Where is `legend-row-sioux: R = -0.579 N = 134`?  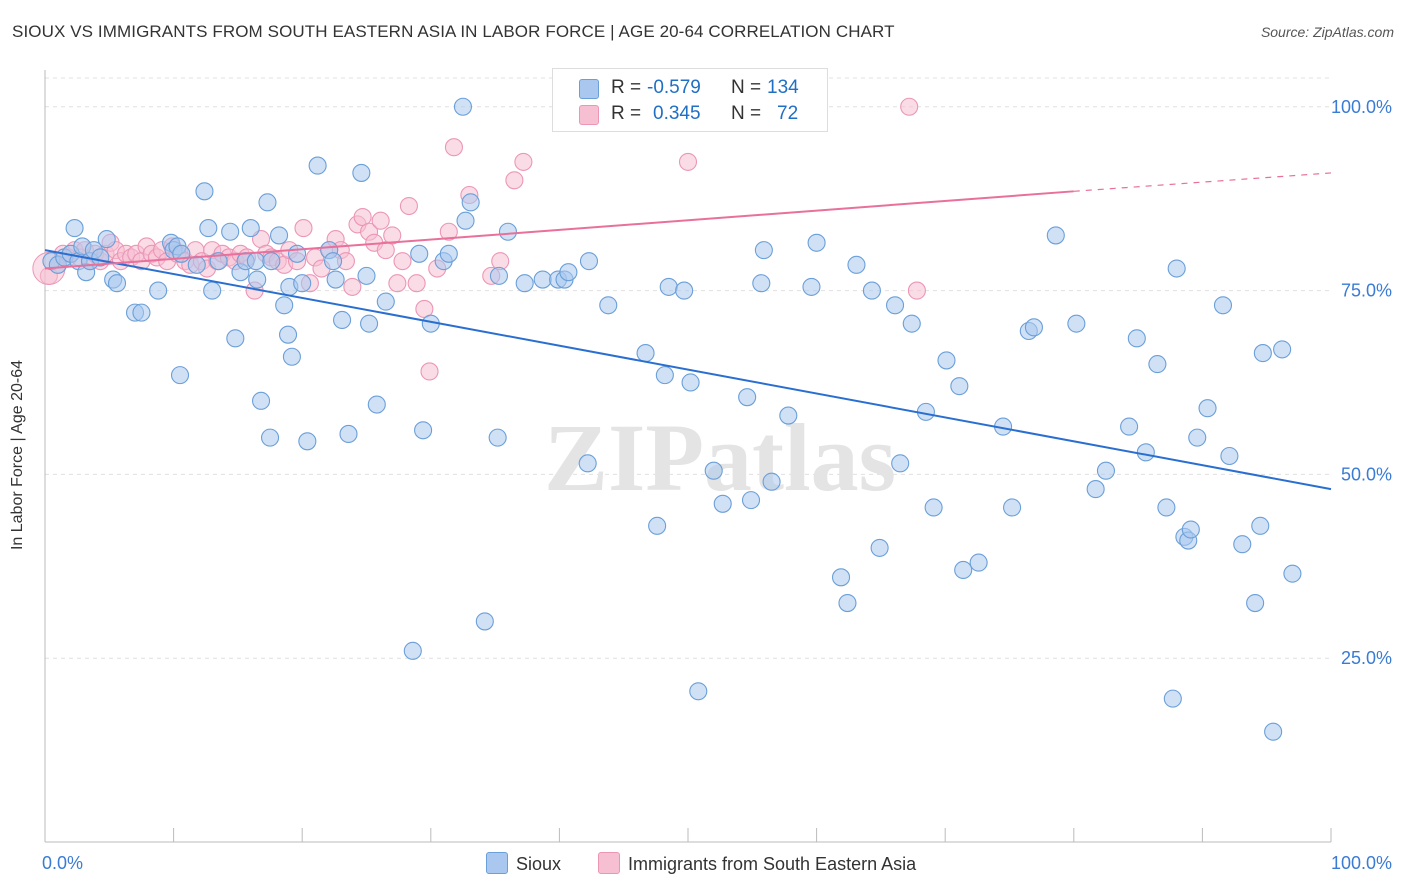 legend-row-sioux: R = -0.579 N = 134 is located at coordinates (690, 88).